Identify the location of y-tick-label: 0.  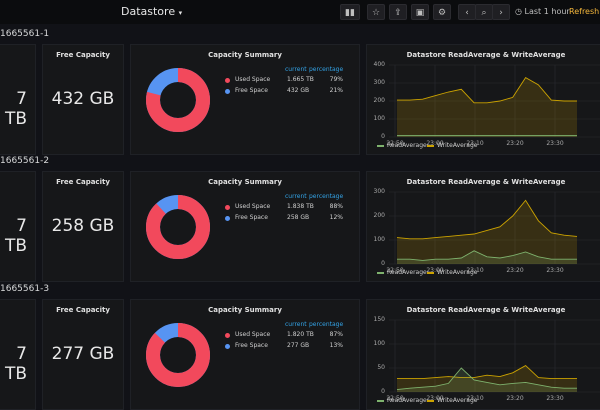
(383, 263).